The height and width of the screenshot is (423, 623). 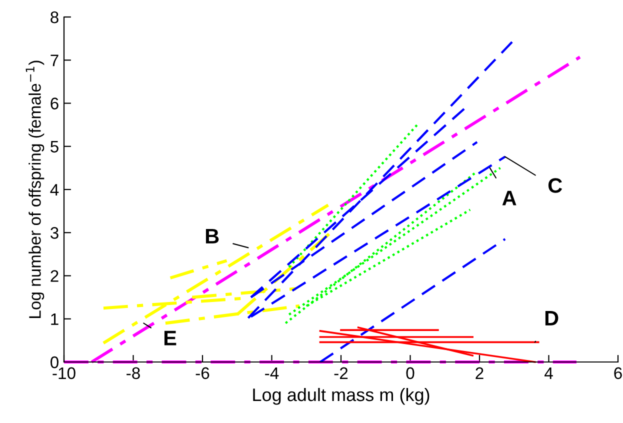 What do you see at coordinates (509, 198) in the screenshot?
I see `annotation: A` at bounding box center [509, 198].